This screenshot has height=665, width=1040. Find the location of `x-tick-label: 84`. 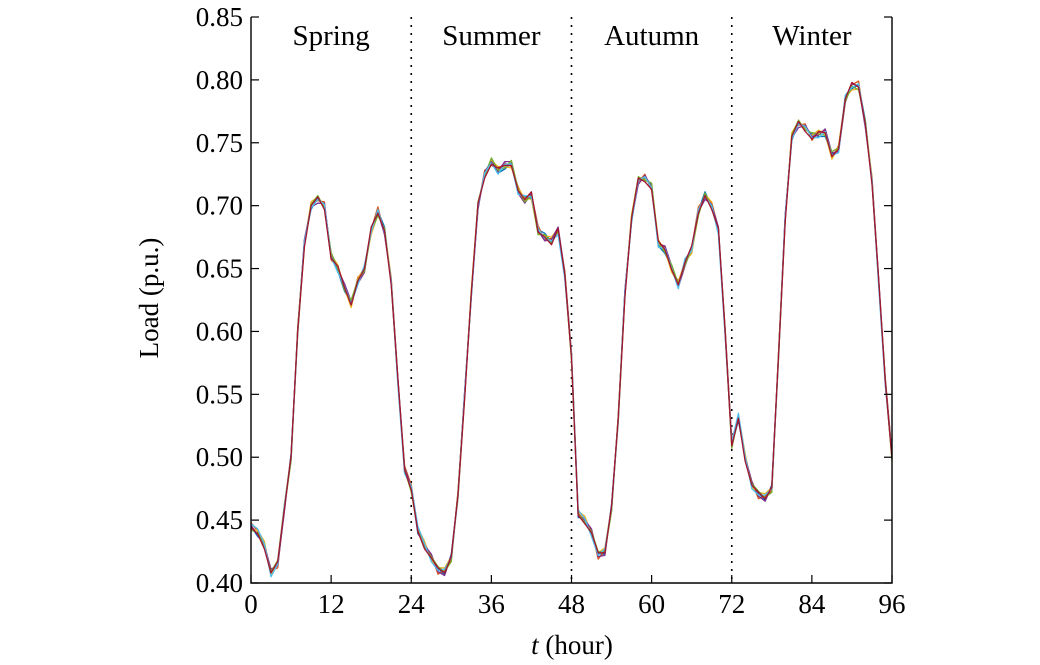

x-tick-label: 84 is located at coordinates (812, 604).